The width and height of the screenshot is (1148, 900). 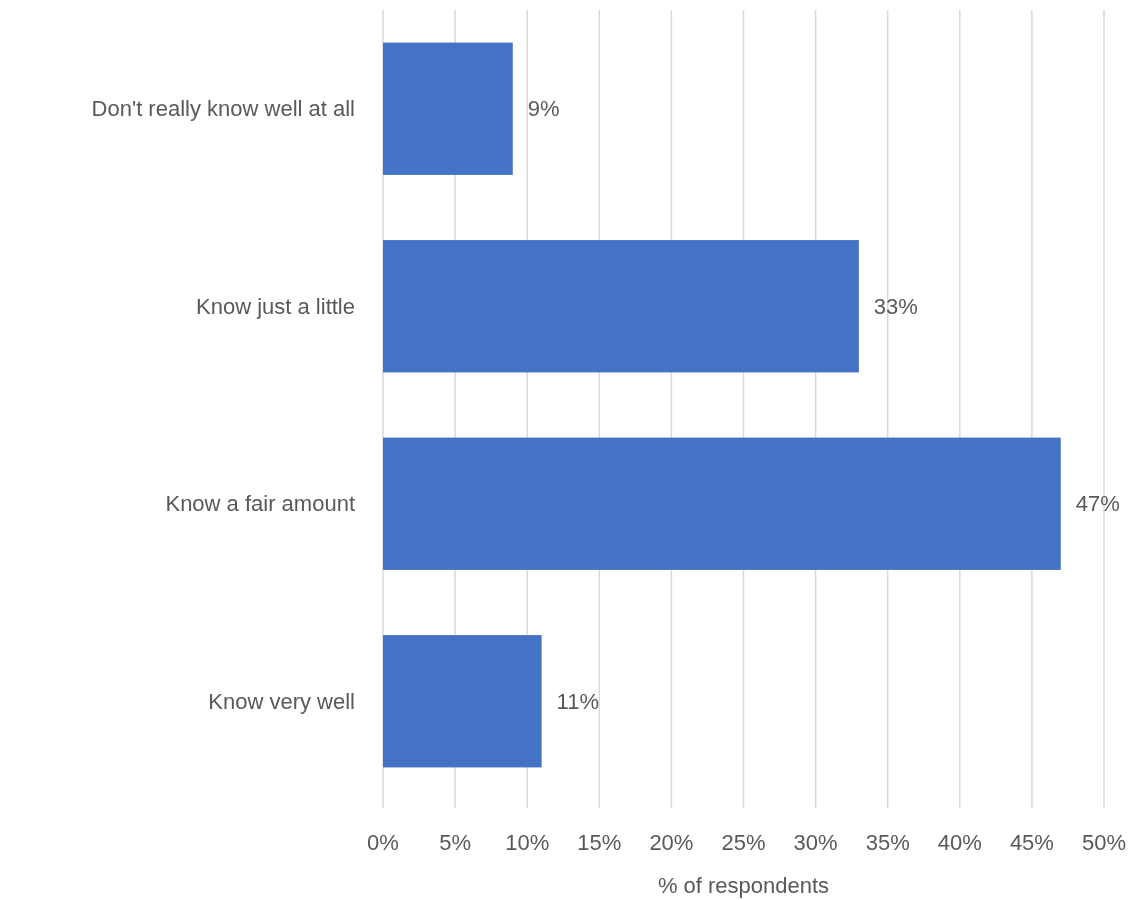 What do you see at coordinates (1104, 842) in the screenshot?
I see `x-tick-label: 50%` at bounding box center [1104, 842].